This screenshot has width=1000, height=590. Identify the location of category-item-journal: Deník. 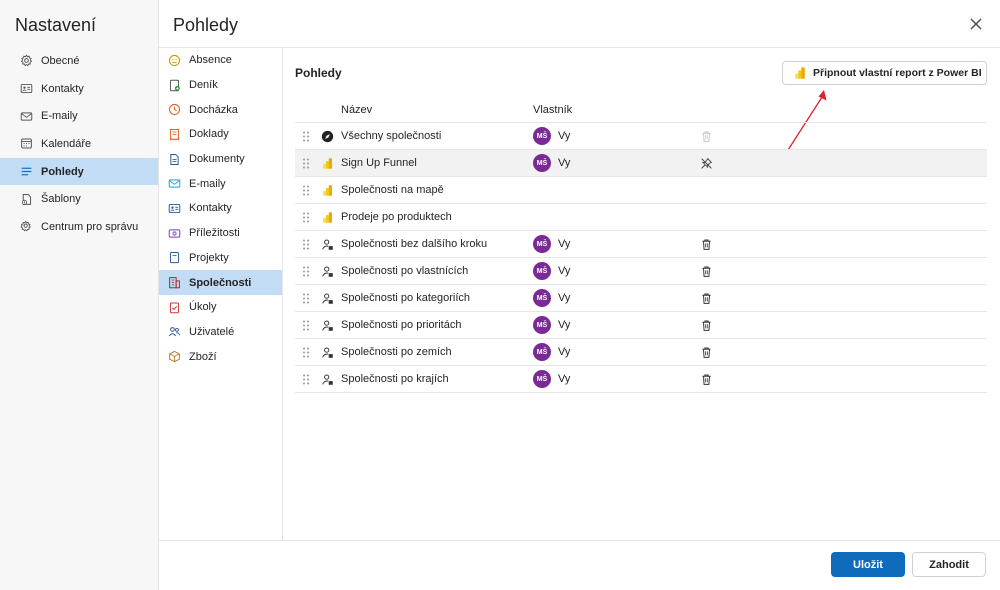
(220, 85).